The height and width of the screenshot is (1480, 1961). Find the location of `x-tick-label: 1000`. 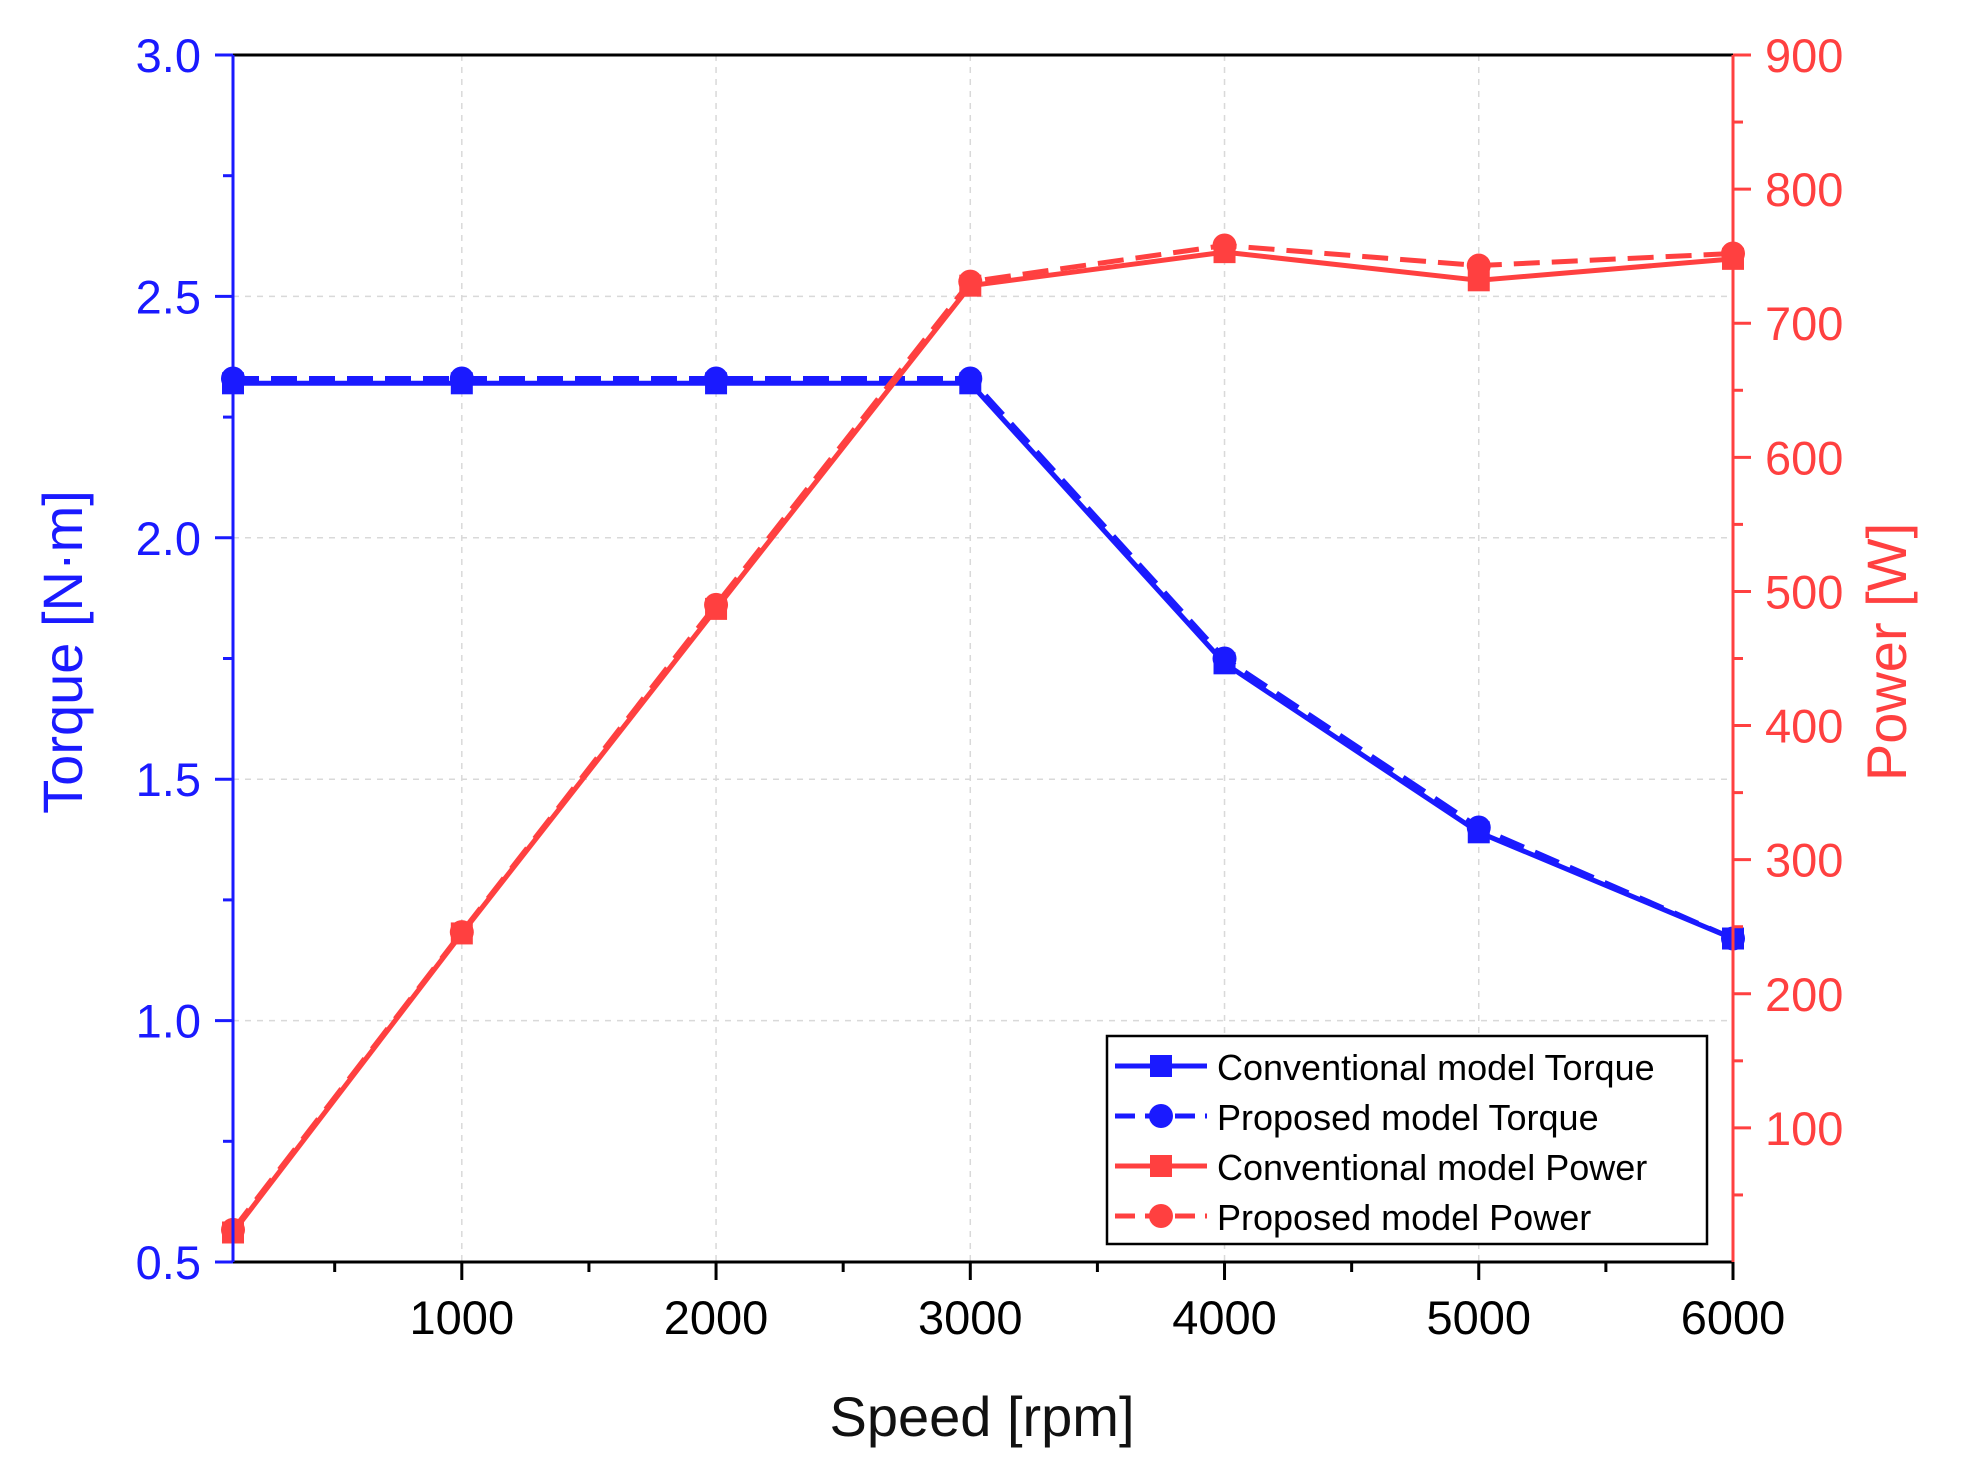

x-tick-label: 1000 is located at coordinates (462, 1317).